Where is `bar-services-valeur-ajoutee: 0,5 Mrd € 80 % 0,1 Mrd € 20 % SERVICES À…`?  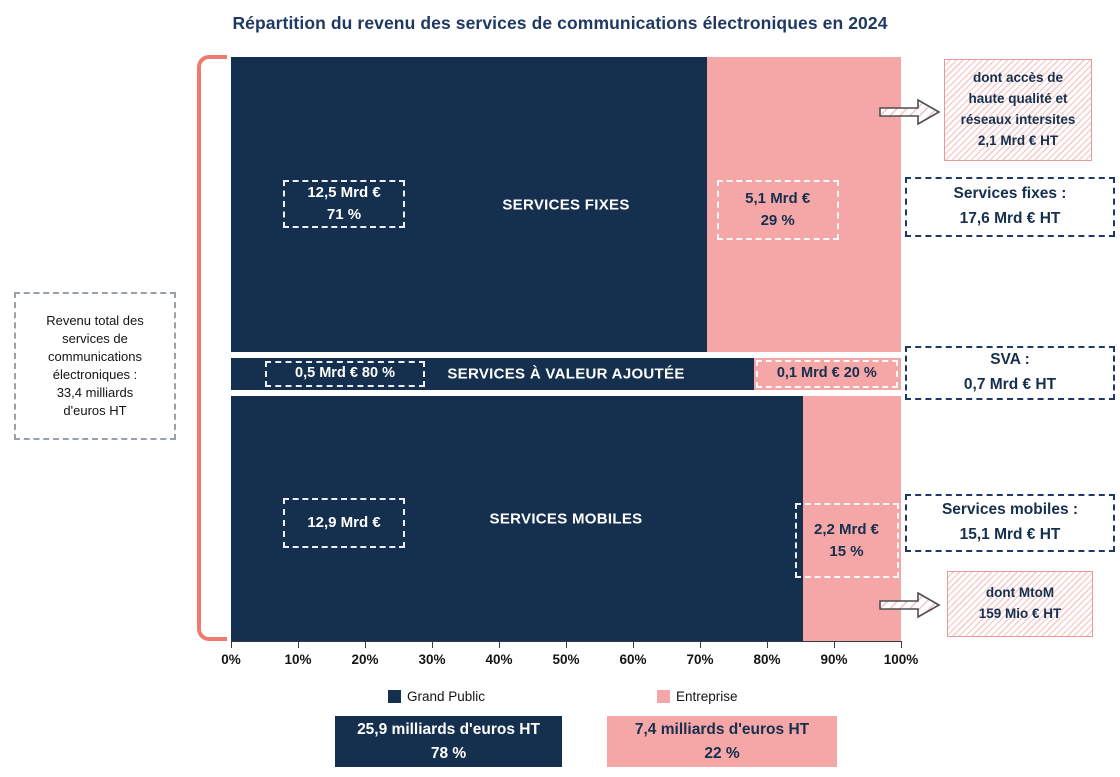
bar-services-valeur-ajoutee: 0,5 Mrd € 80 % 0,1 Mrd € 20 % SERVICES À… is located at coordinates (566, 374).